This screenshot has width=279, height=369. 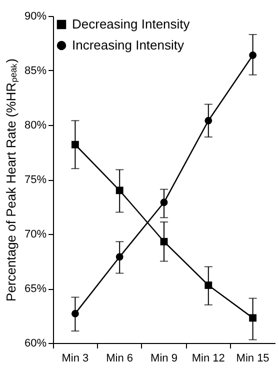 I want to click on legend-label: Increasing Intensity, so click(x=128, y=45).